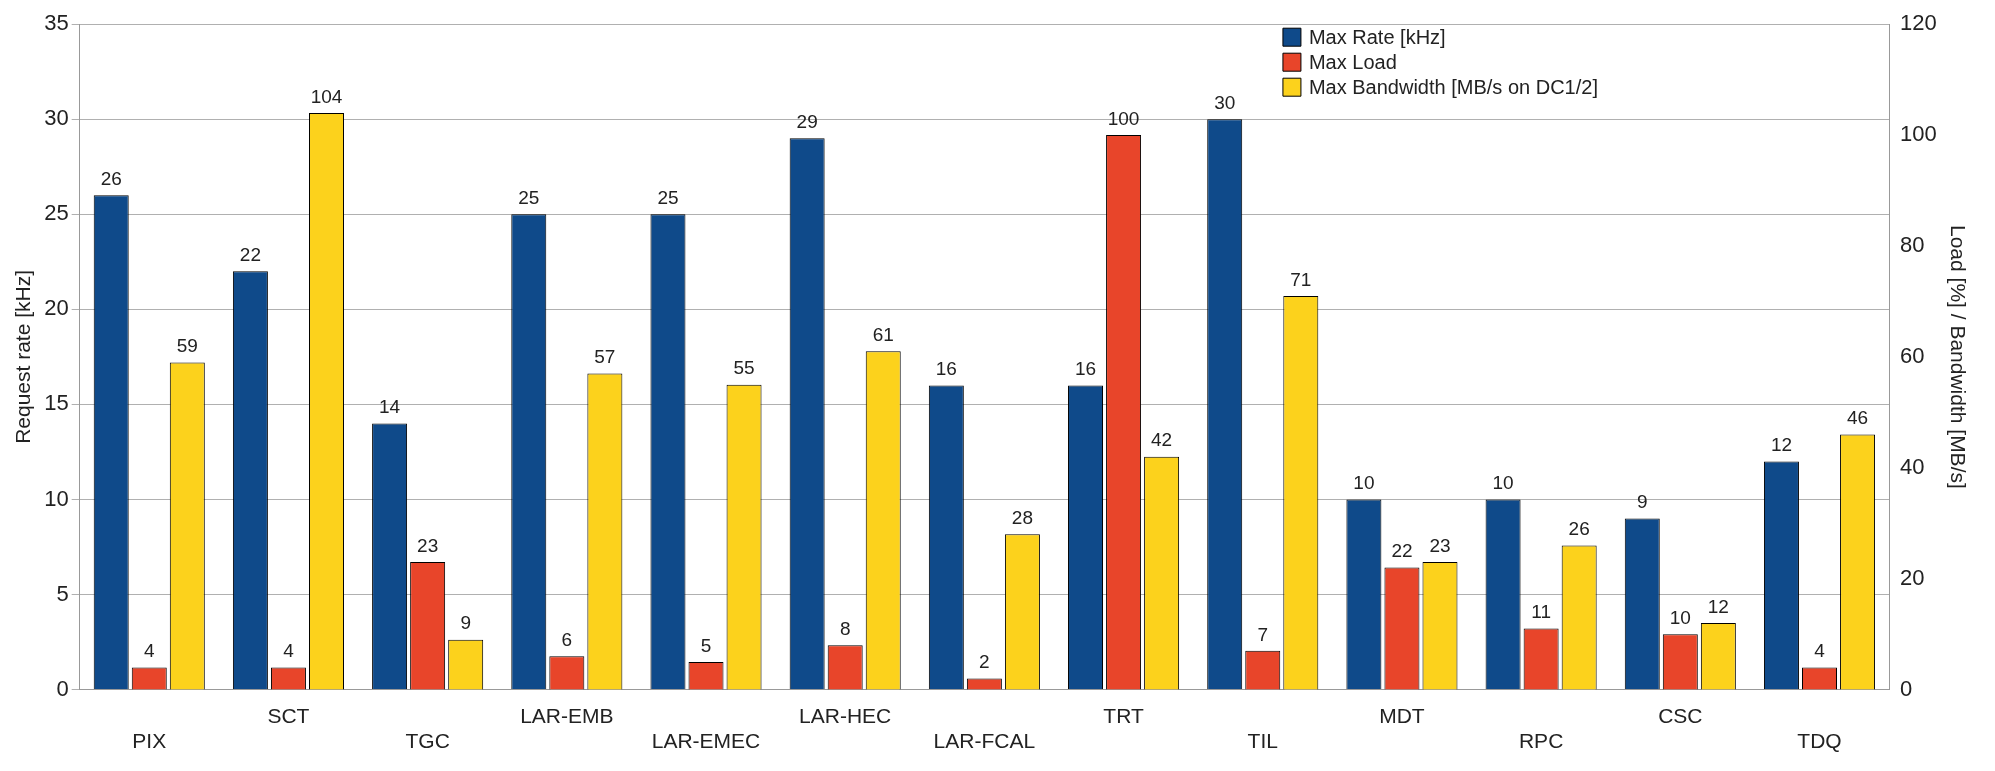  I want to click on data-label: 46, so click(1857, 418).